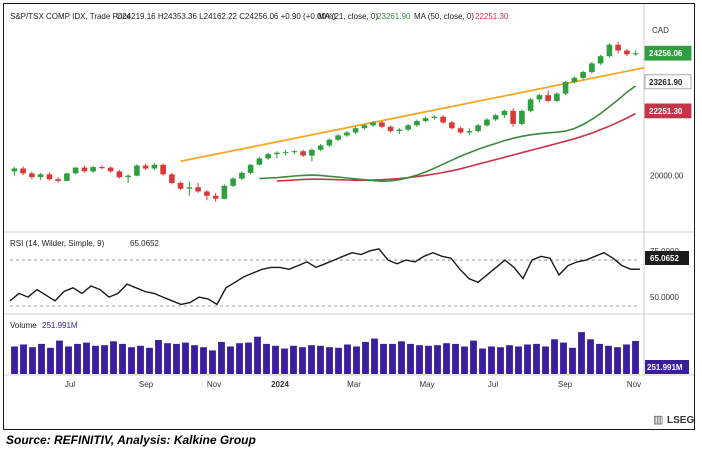 The height and width of the screenshot is (458, 702). I want to click on currency-label: CAD, so click(660, 30).